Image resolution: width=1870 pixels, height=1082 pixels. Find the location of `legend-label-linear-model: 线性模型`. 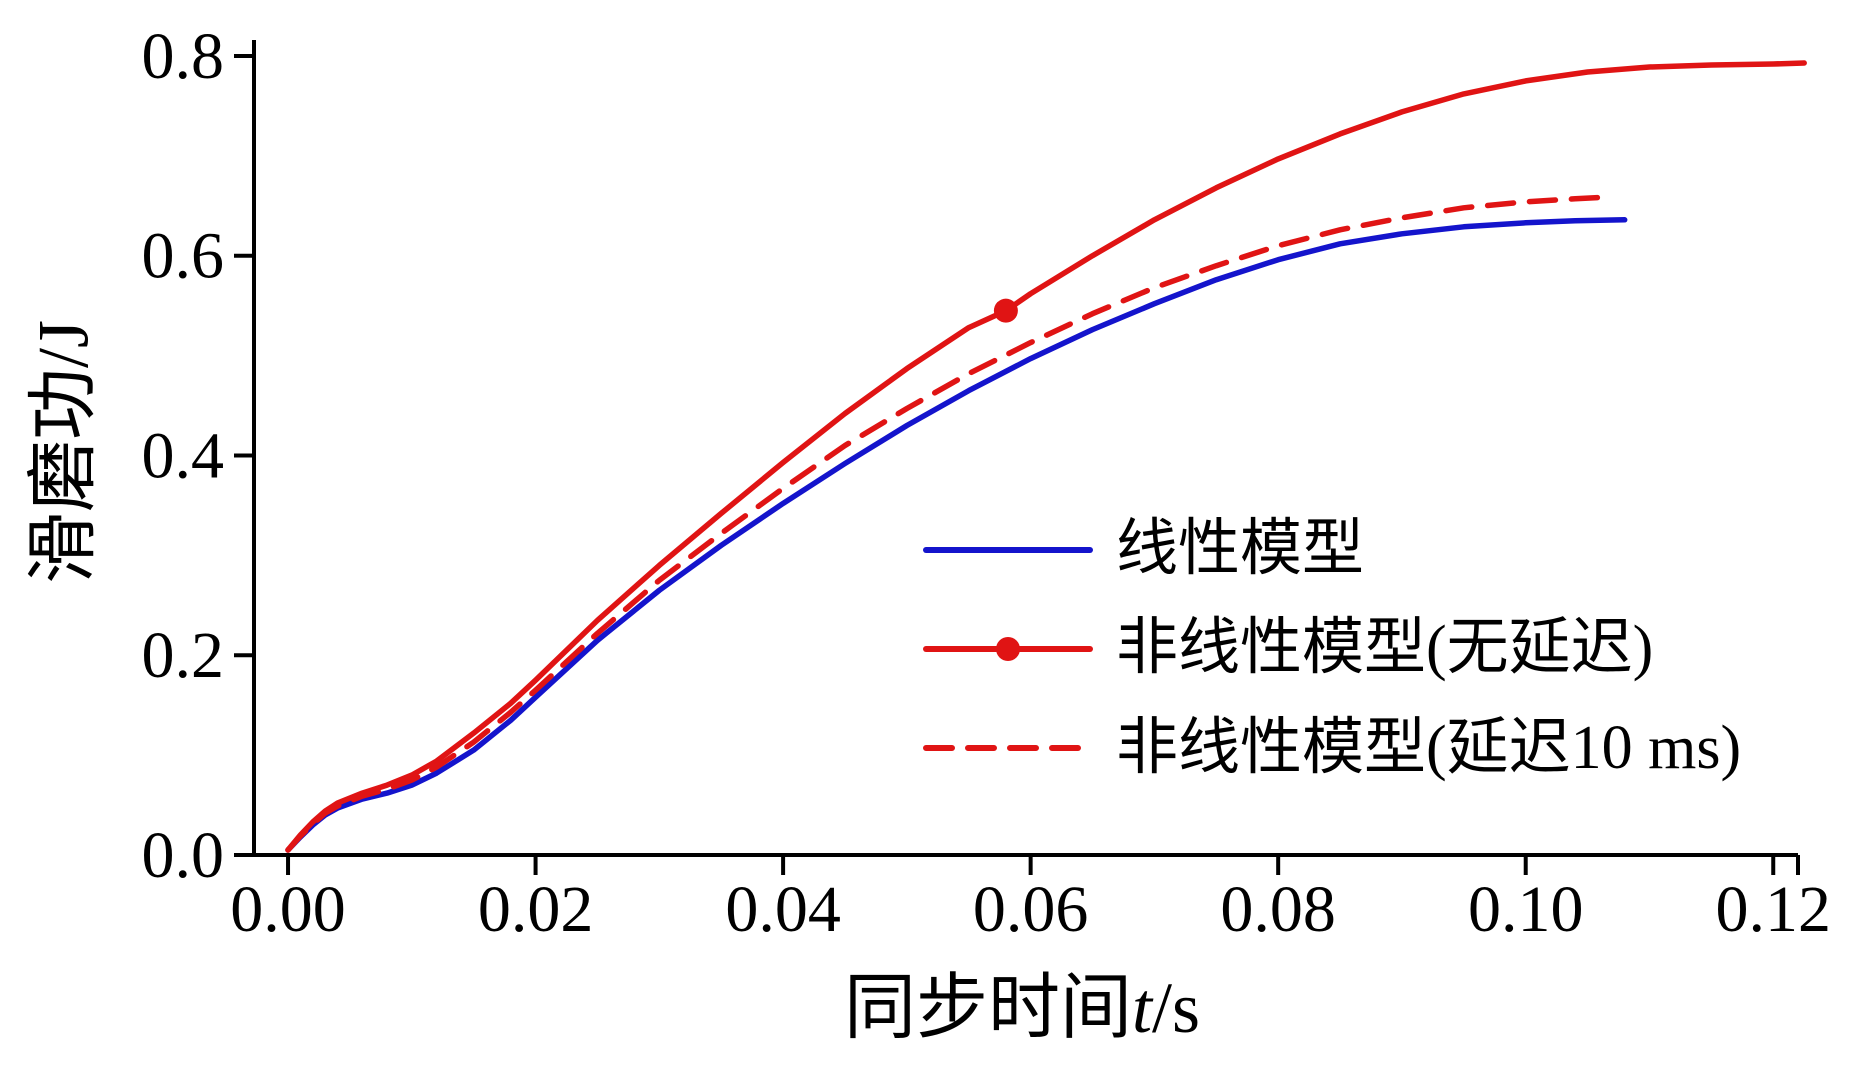

legend-label-linear-model: 线性模型 is located at coordinates (1240, 549).